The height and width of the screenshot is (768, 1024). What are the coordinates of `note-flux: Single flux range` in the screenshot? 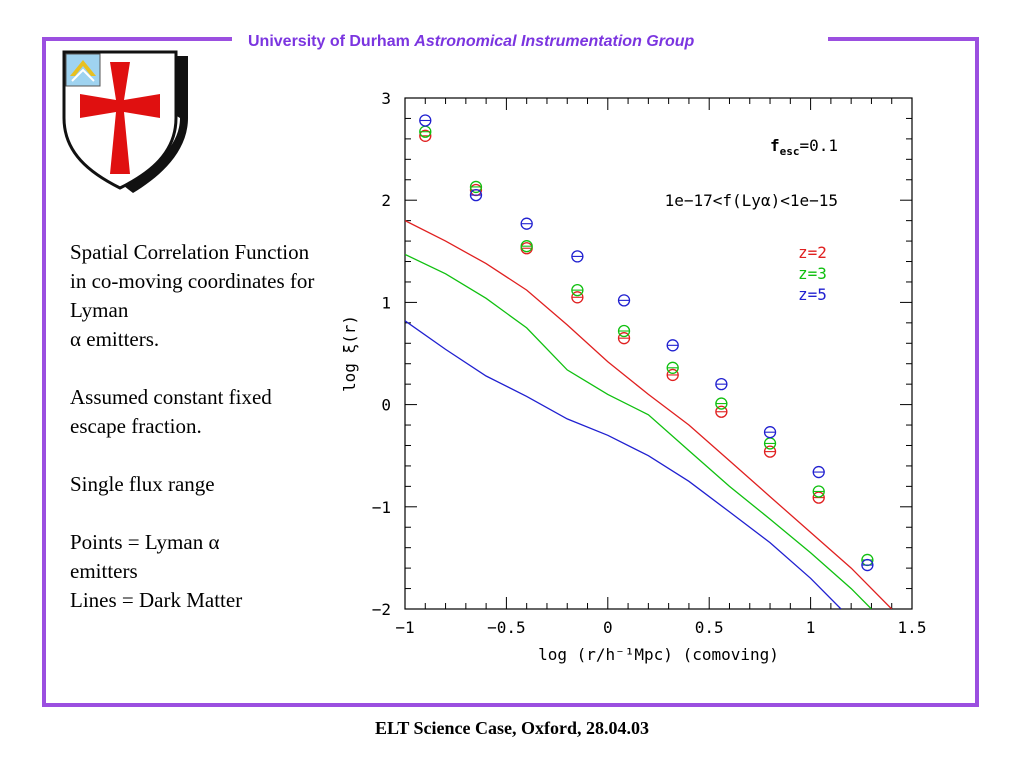 It's located at (142, 484).